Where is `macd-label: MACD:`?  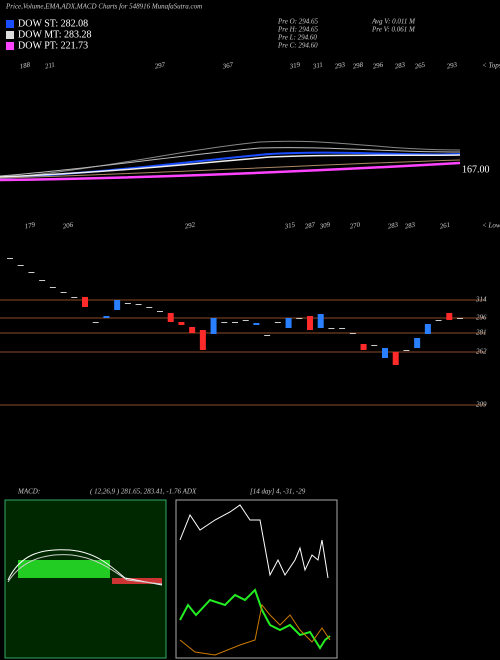
macd-label: MACD: is located at coordinates (28, 492).